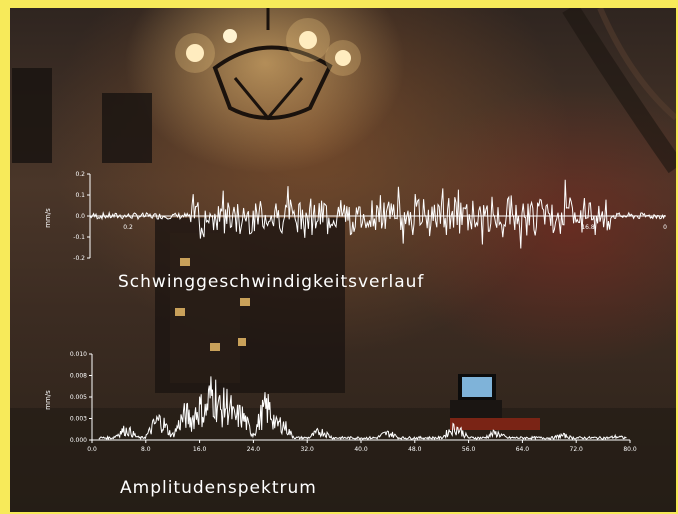 Image resolution: width=678 pixels, height=514 pixels. Describe the element at coordinates (308, 449) in the screenshot. I see `x-tick-label: 32.0` at that location.